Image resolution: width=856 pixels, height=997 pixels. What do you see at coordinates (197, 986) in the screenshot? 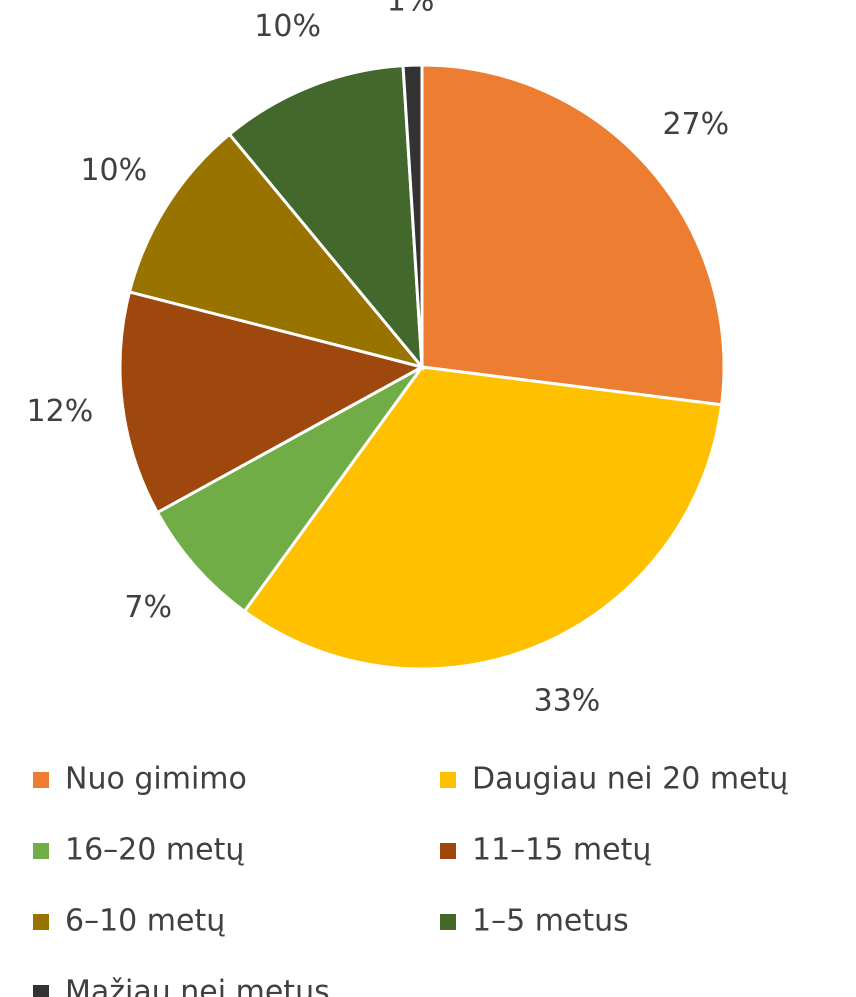
I see `legend-label: Mažiau nei metus` at bounding box center [197, 986].